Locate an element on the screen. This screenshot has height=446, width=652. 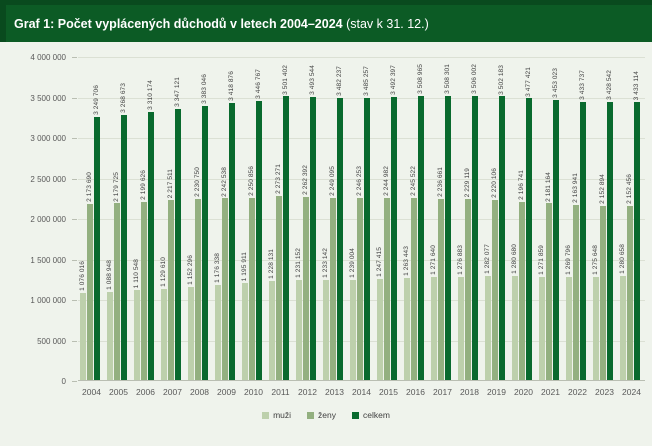
x-tick-label-2019: 2019 is located at coordinates (496, 392).